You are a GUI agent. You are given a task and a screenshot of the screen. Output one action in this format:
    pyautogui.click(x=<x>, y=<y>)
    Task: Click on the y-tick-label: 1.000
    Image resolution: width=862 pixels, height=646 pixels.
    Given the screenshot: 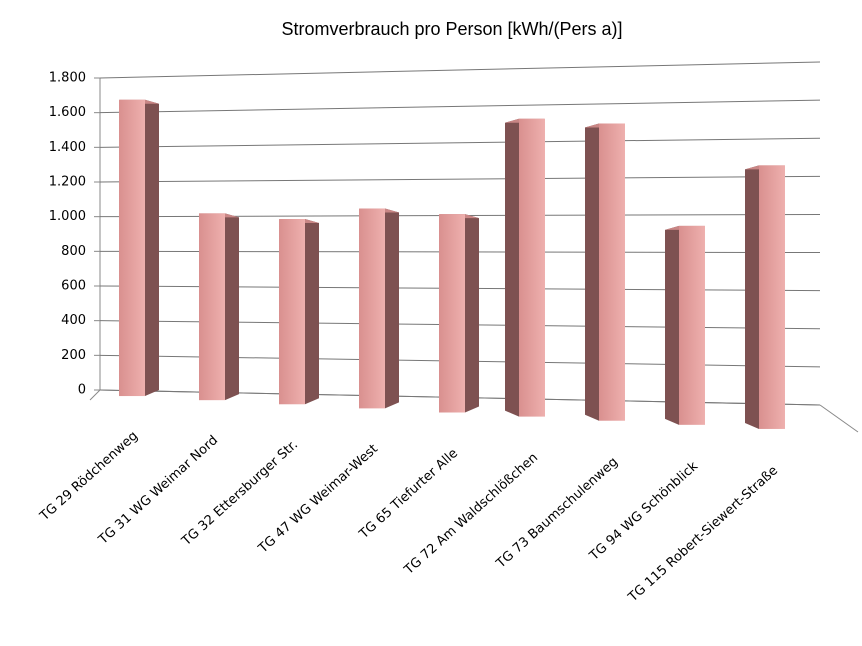 What is the action you would take?
    pyautogui.click(x=67, y=216)
    